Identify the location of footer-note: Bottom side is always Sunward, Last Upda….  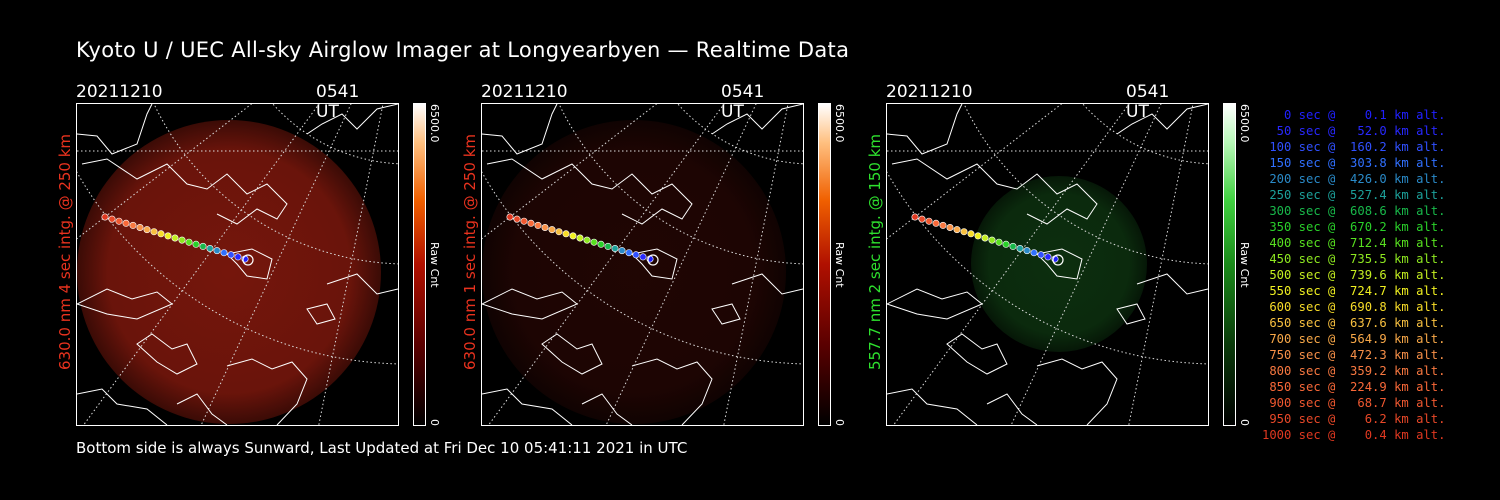
(382, 448).